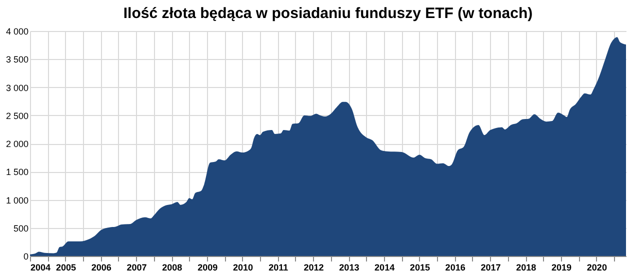 This screenshot has height=276, width=640. Describe the element at coordinates (101, 267) in the screenshot. I see `x-tick-label: 2006` at that location.